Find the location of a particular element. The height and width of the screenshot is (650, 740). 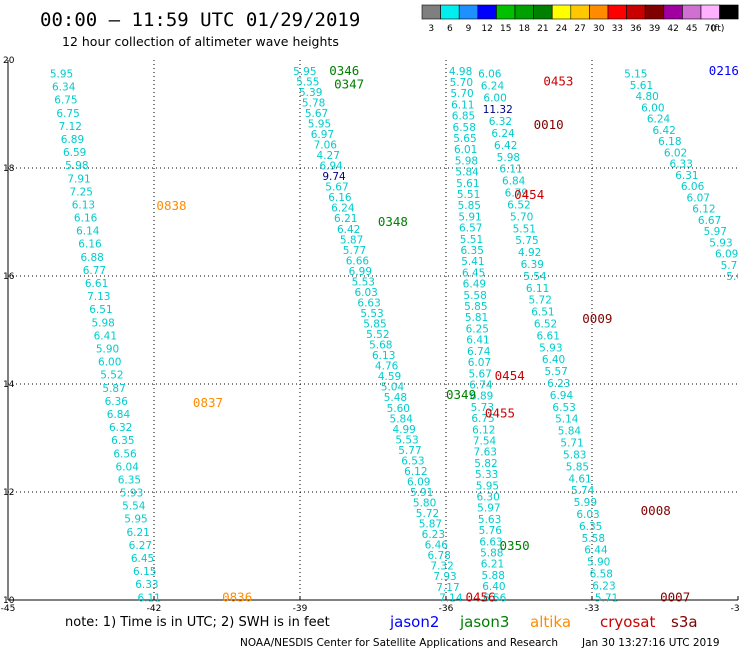

wave-height-value: 7.63 is located at coordinates (485, 453).